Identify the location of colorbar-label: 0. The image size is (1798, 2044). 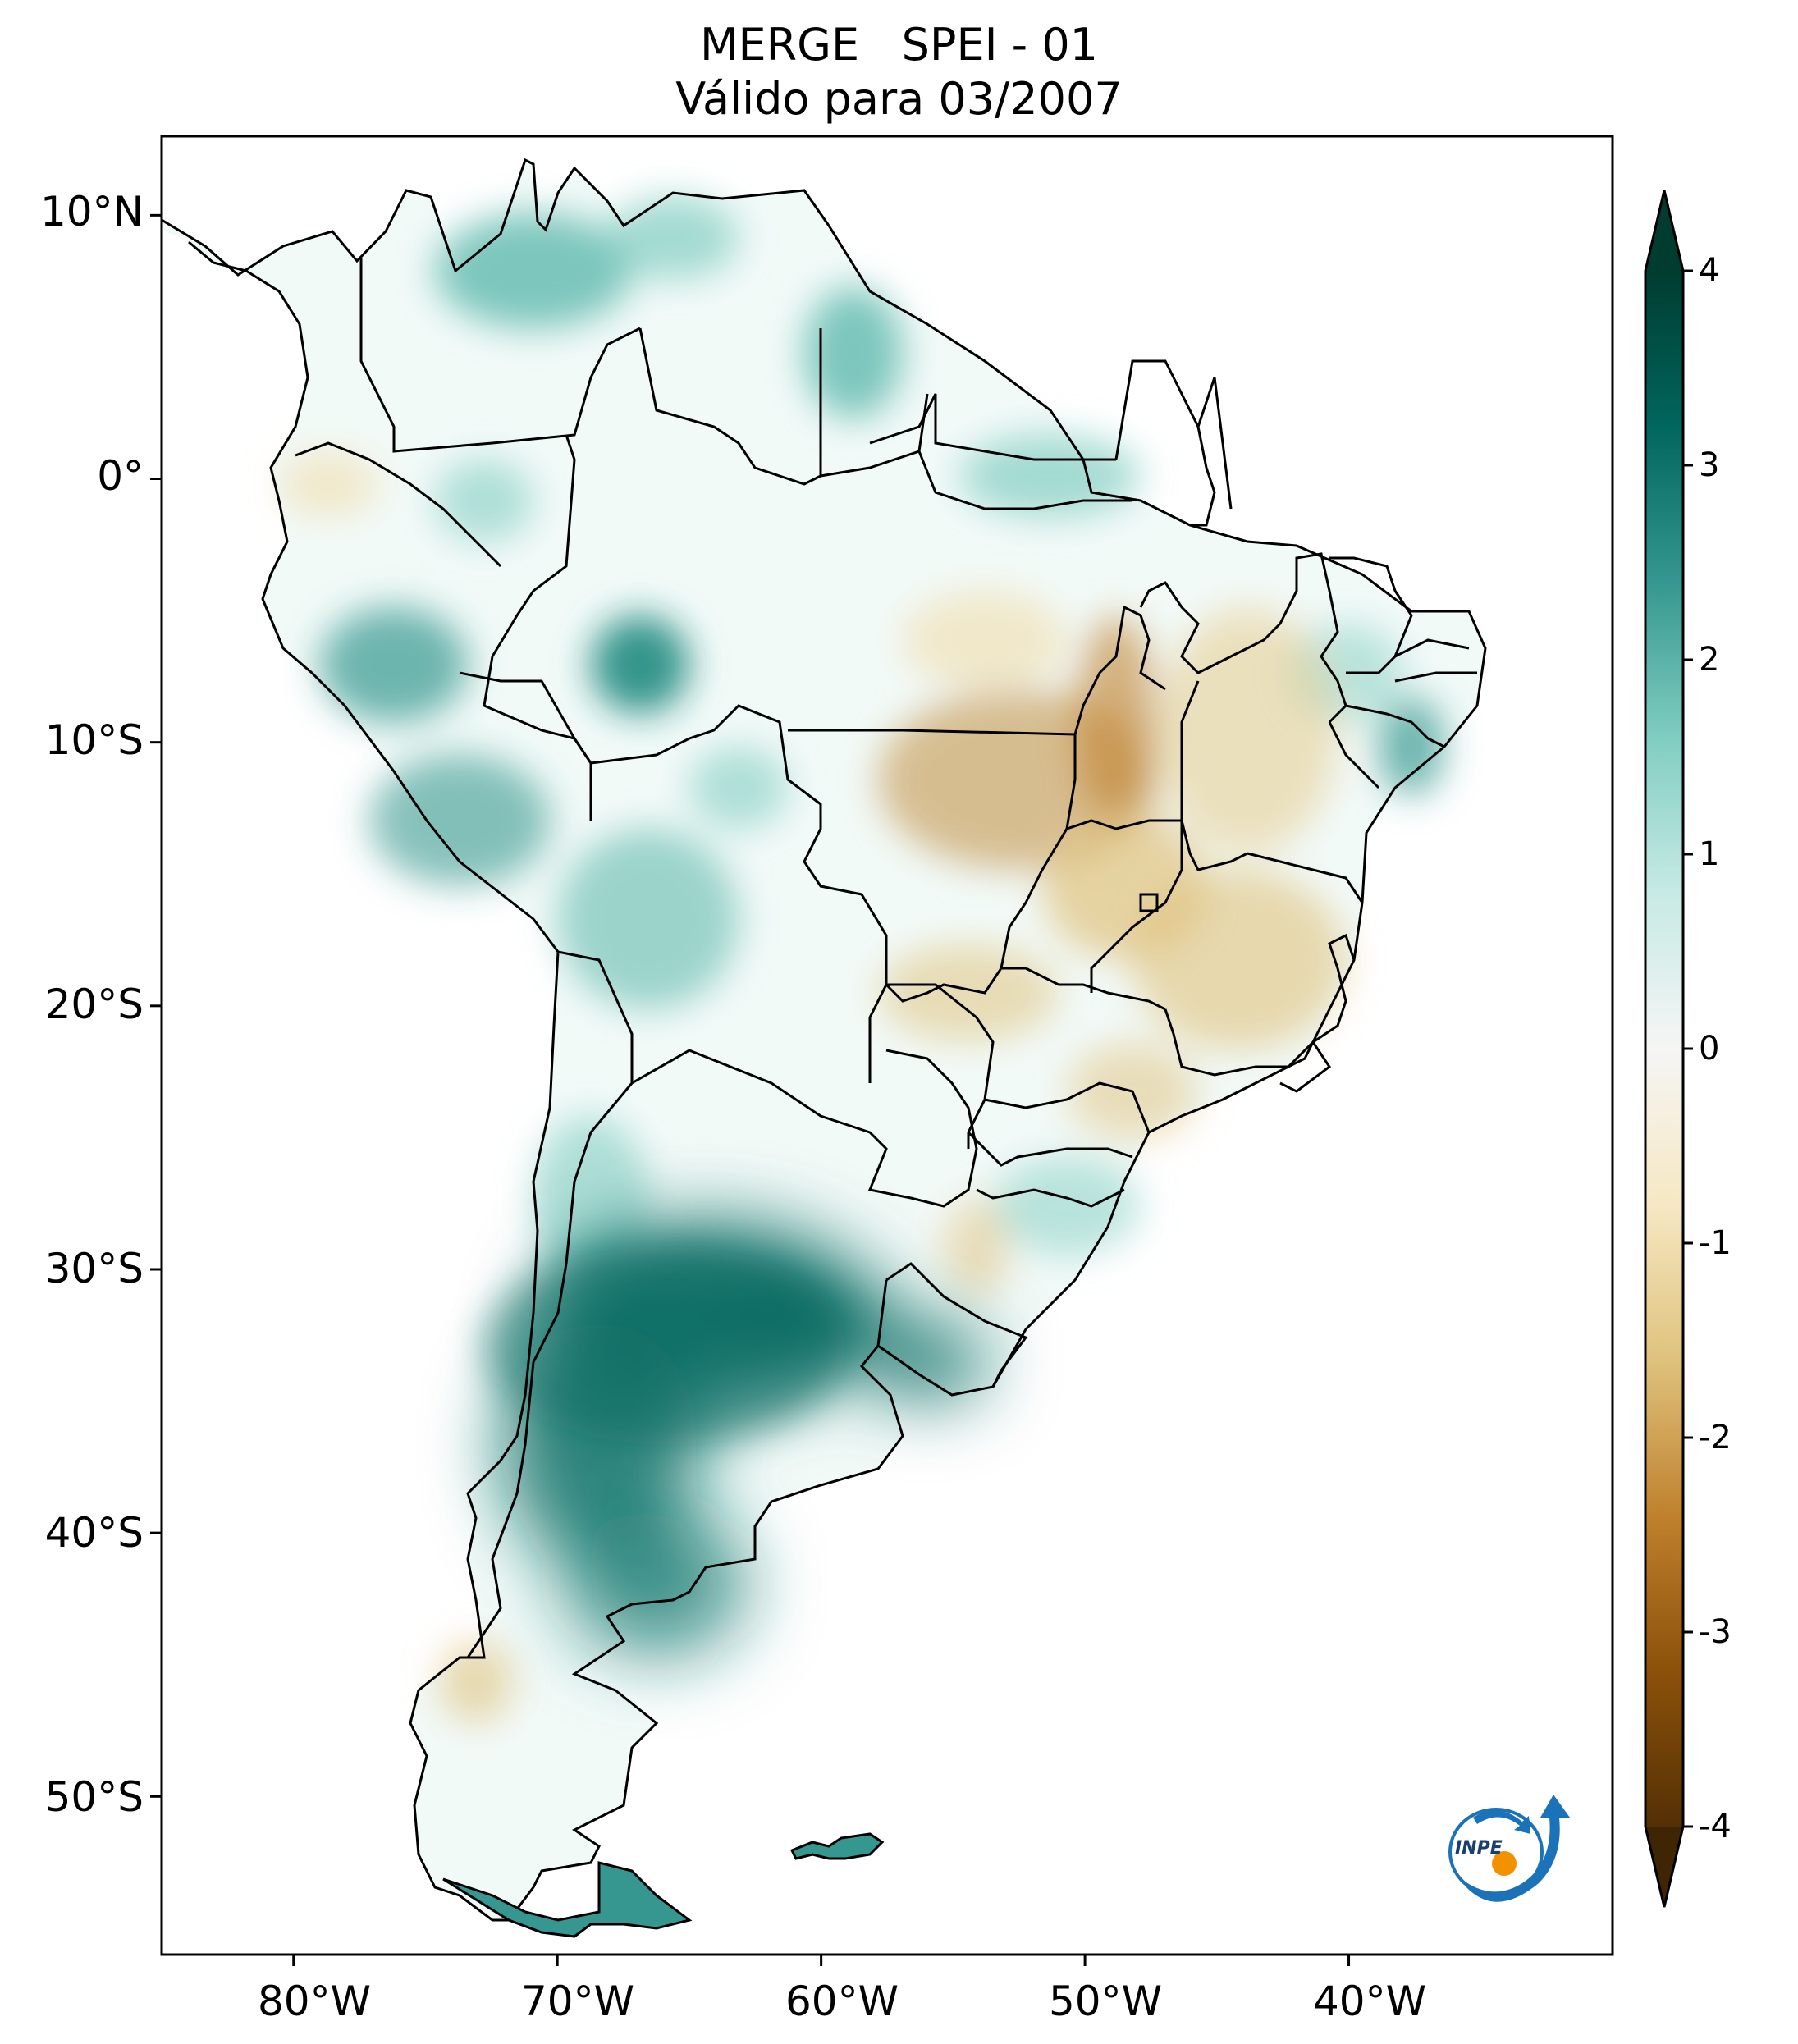
(1709, 1049).